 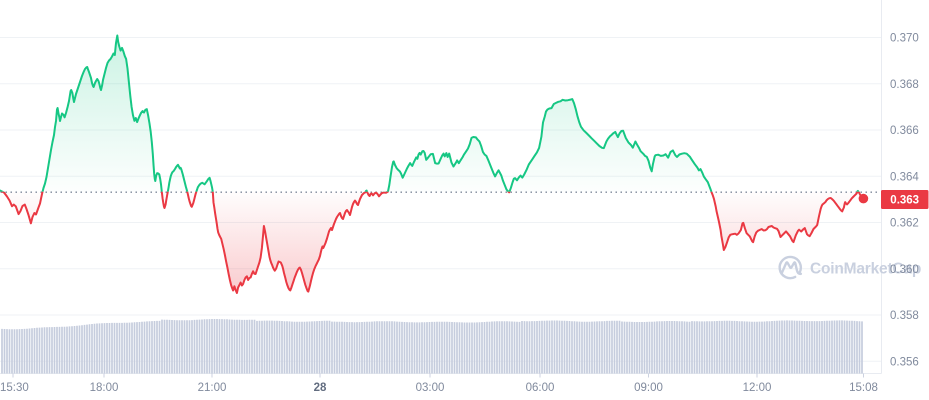 I want to click on svg-text: 0.358, so click(x=904, y=316).